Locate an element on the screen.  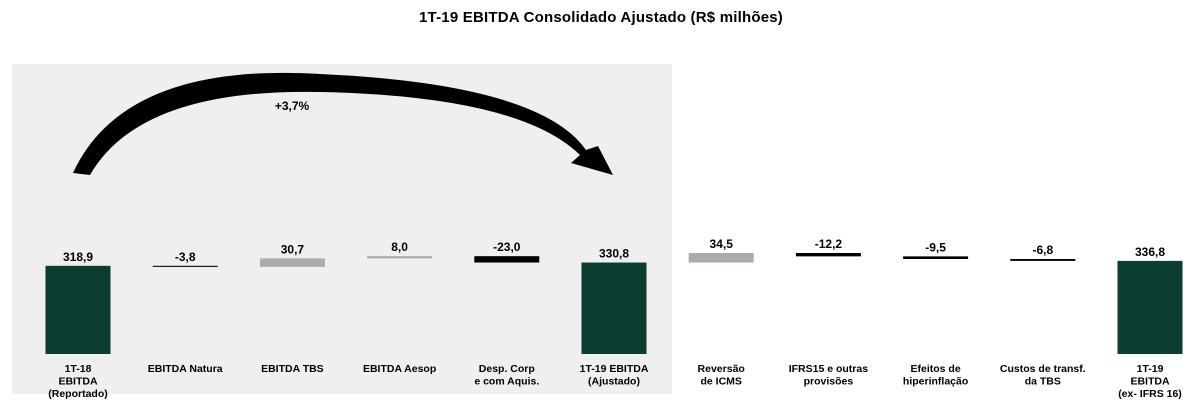
category-label-line: da TBS is located at coordinates (1043, 382).